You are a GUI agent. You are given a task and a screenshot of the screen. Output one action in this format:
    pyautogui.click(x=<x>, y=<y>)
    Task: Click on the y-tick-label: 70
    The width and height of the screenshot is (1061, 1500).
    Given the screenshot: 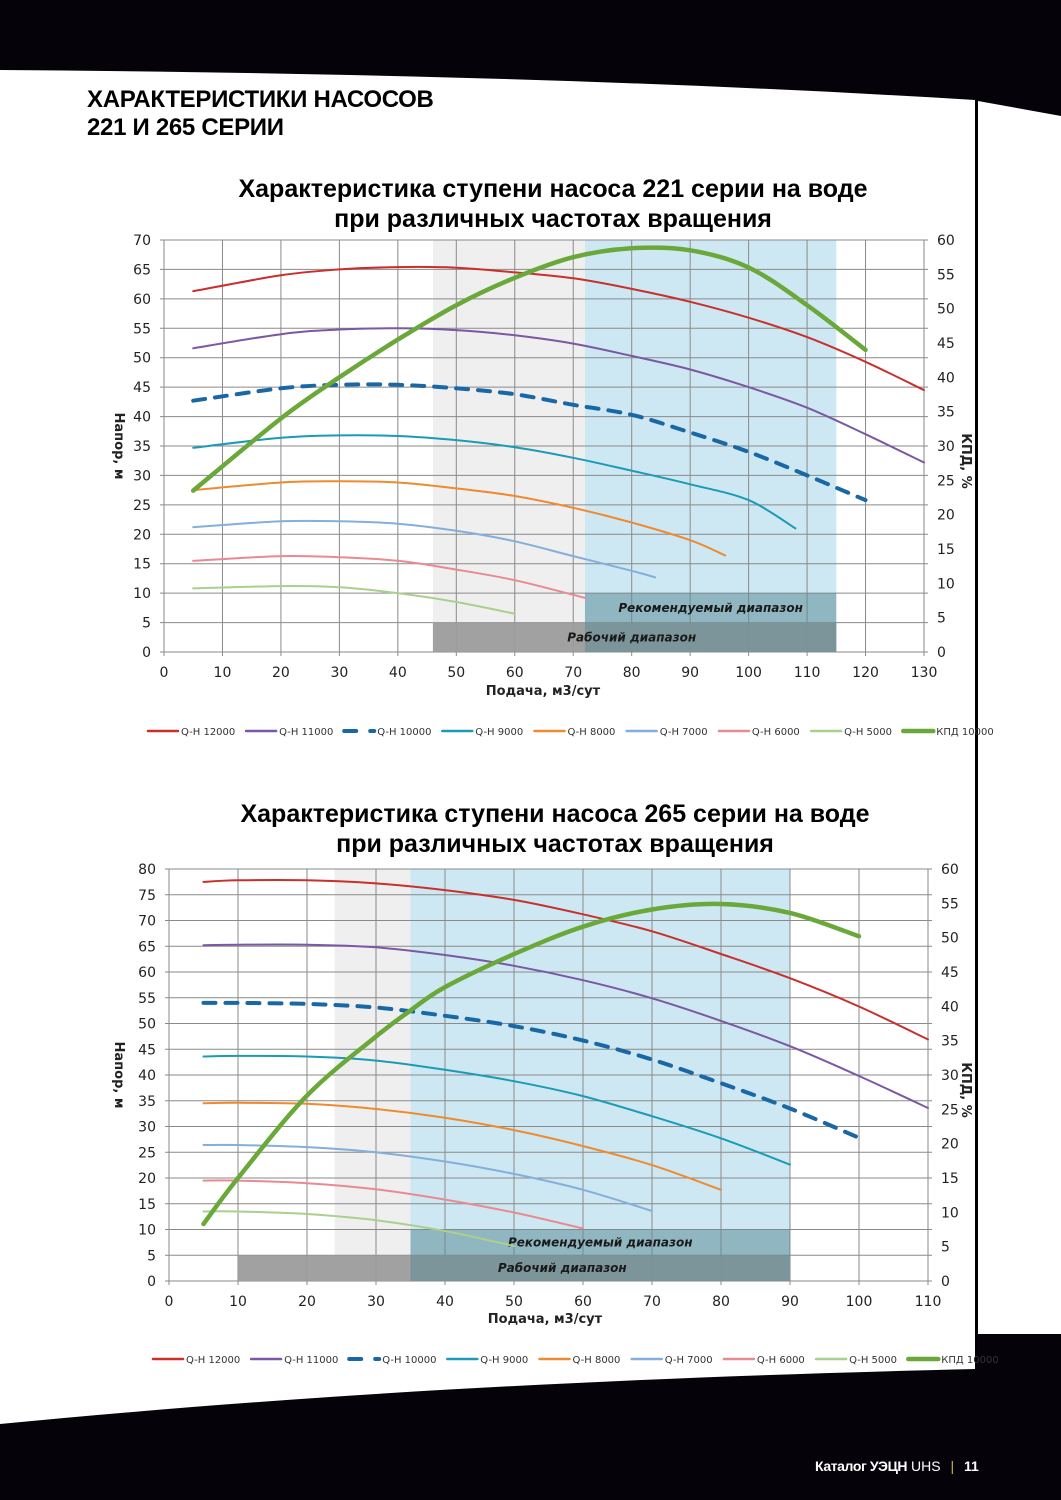 What is the action you would take?
    pyautogui.click(x=142, y=241)
    